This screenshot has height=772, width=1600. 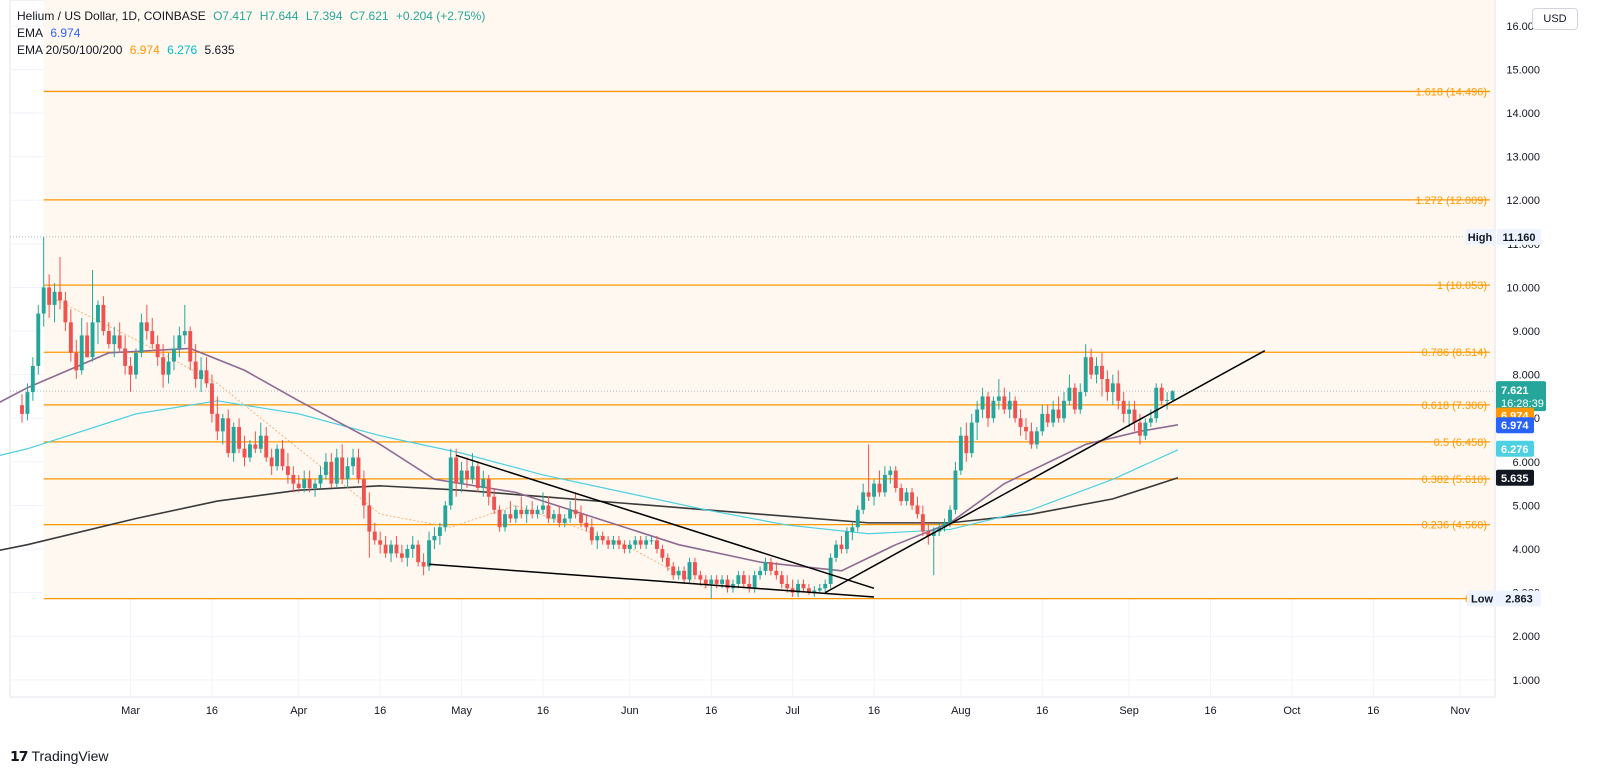 What do you see at coordinates (1526, 376) in the screenshot?
I see `y-tick-label: 8.000` at bounding box center [1526, 376].